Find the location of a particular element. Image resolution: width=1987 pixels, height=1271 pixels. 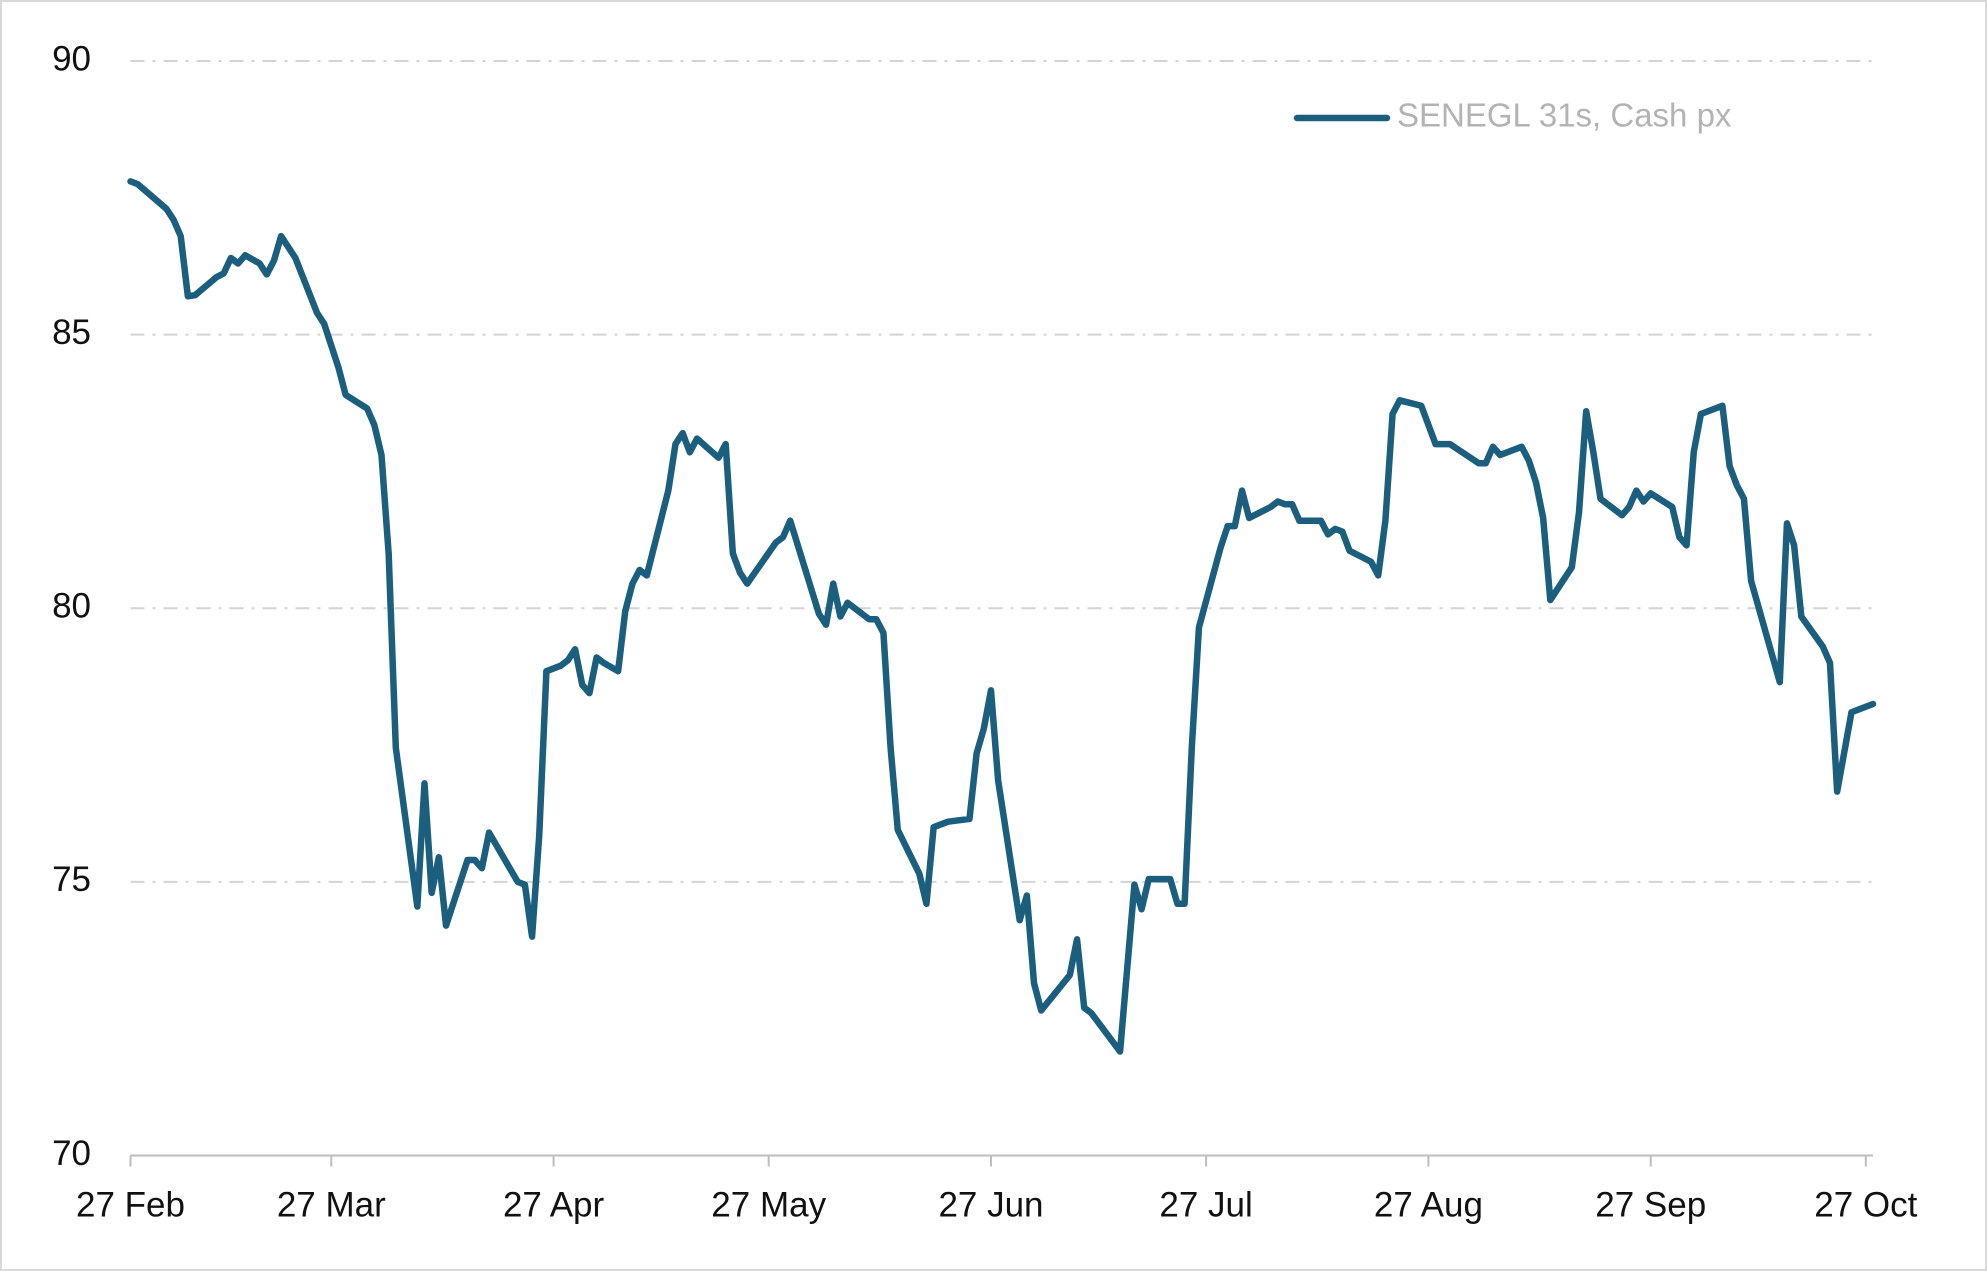

x-tick-label: 27 Oct is located at coordinates (1865, 1204).